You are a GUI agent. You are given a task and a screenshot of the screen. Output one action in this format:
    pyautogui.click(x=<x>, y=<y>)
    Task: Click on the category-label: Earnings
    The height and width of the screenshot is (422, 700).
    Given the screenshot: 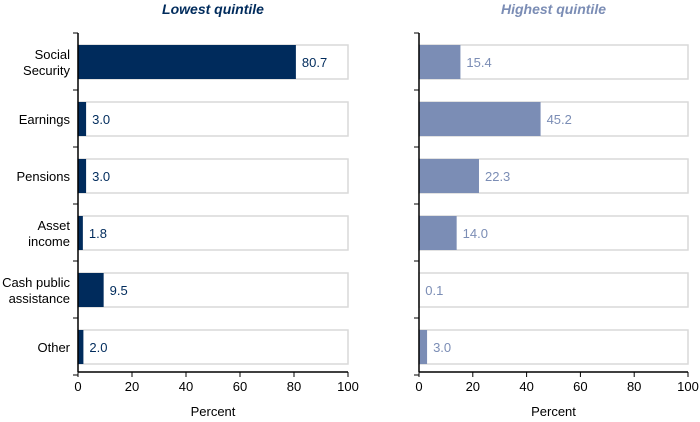 What is the action you would take?
    pyautogui.click(x=45, y=119)
    